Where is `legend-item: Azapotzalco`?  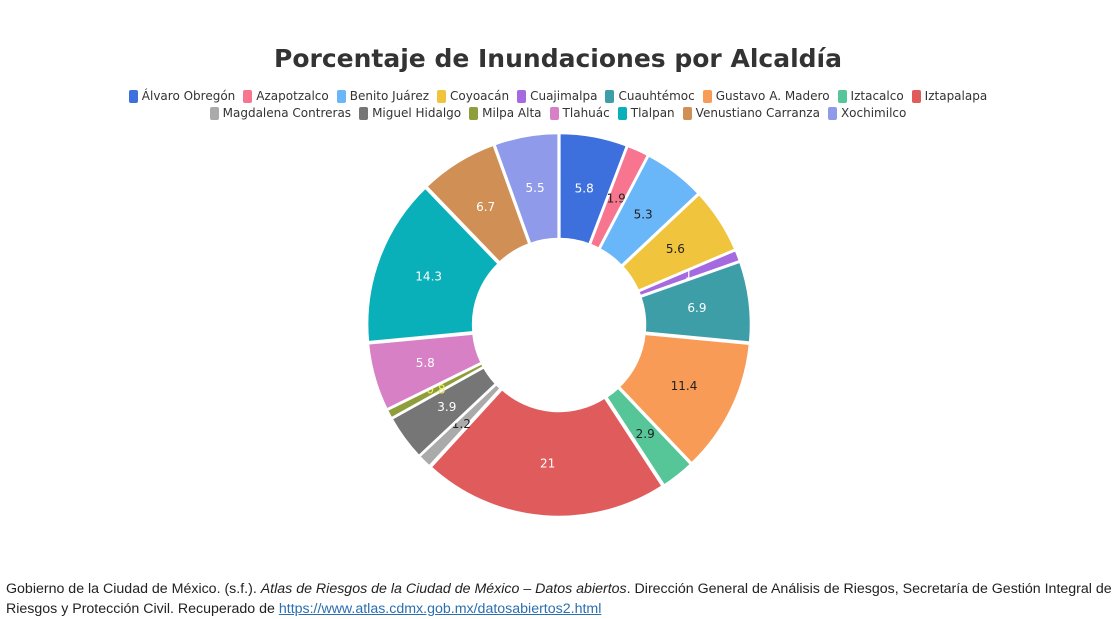 legend-item: Azapotzalco is located at coordinates (286, 96).